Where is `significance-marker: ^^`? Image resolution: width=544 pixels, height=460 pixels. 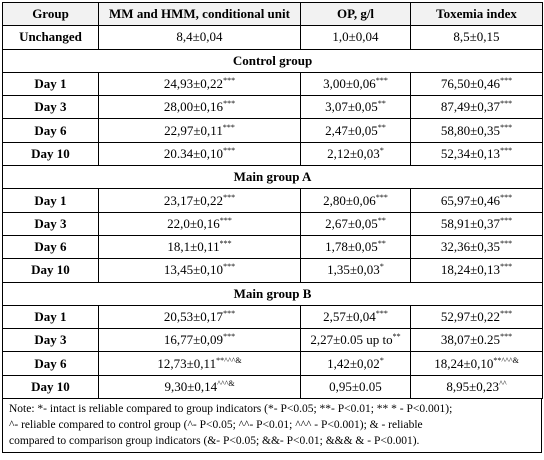
significance-marker: ^^ is located at coordinates (503, 383).